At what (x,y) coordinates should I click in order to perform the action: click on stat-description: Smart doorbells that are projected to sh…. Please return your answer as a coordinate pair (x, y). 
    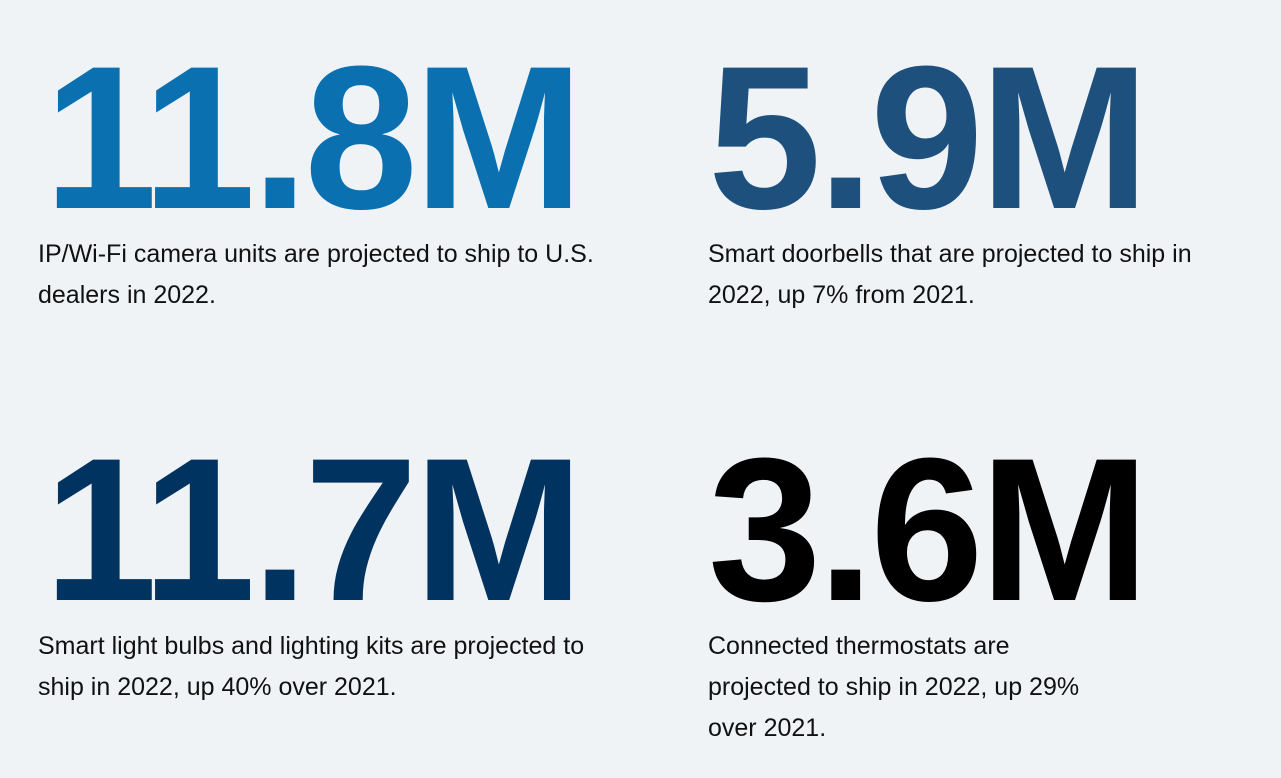
    Looking at the image, I should click on (950, 274).